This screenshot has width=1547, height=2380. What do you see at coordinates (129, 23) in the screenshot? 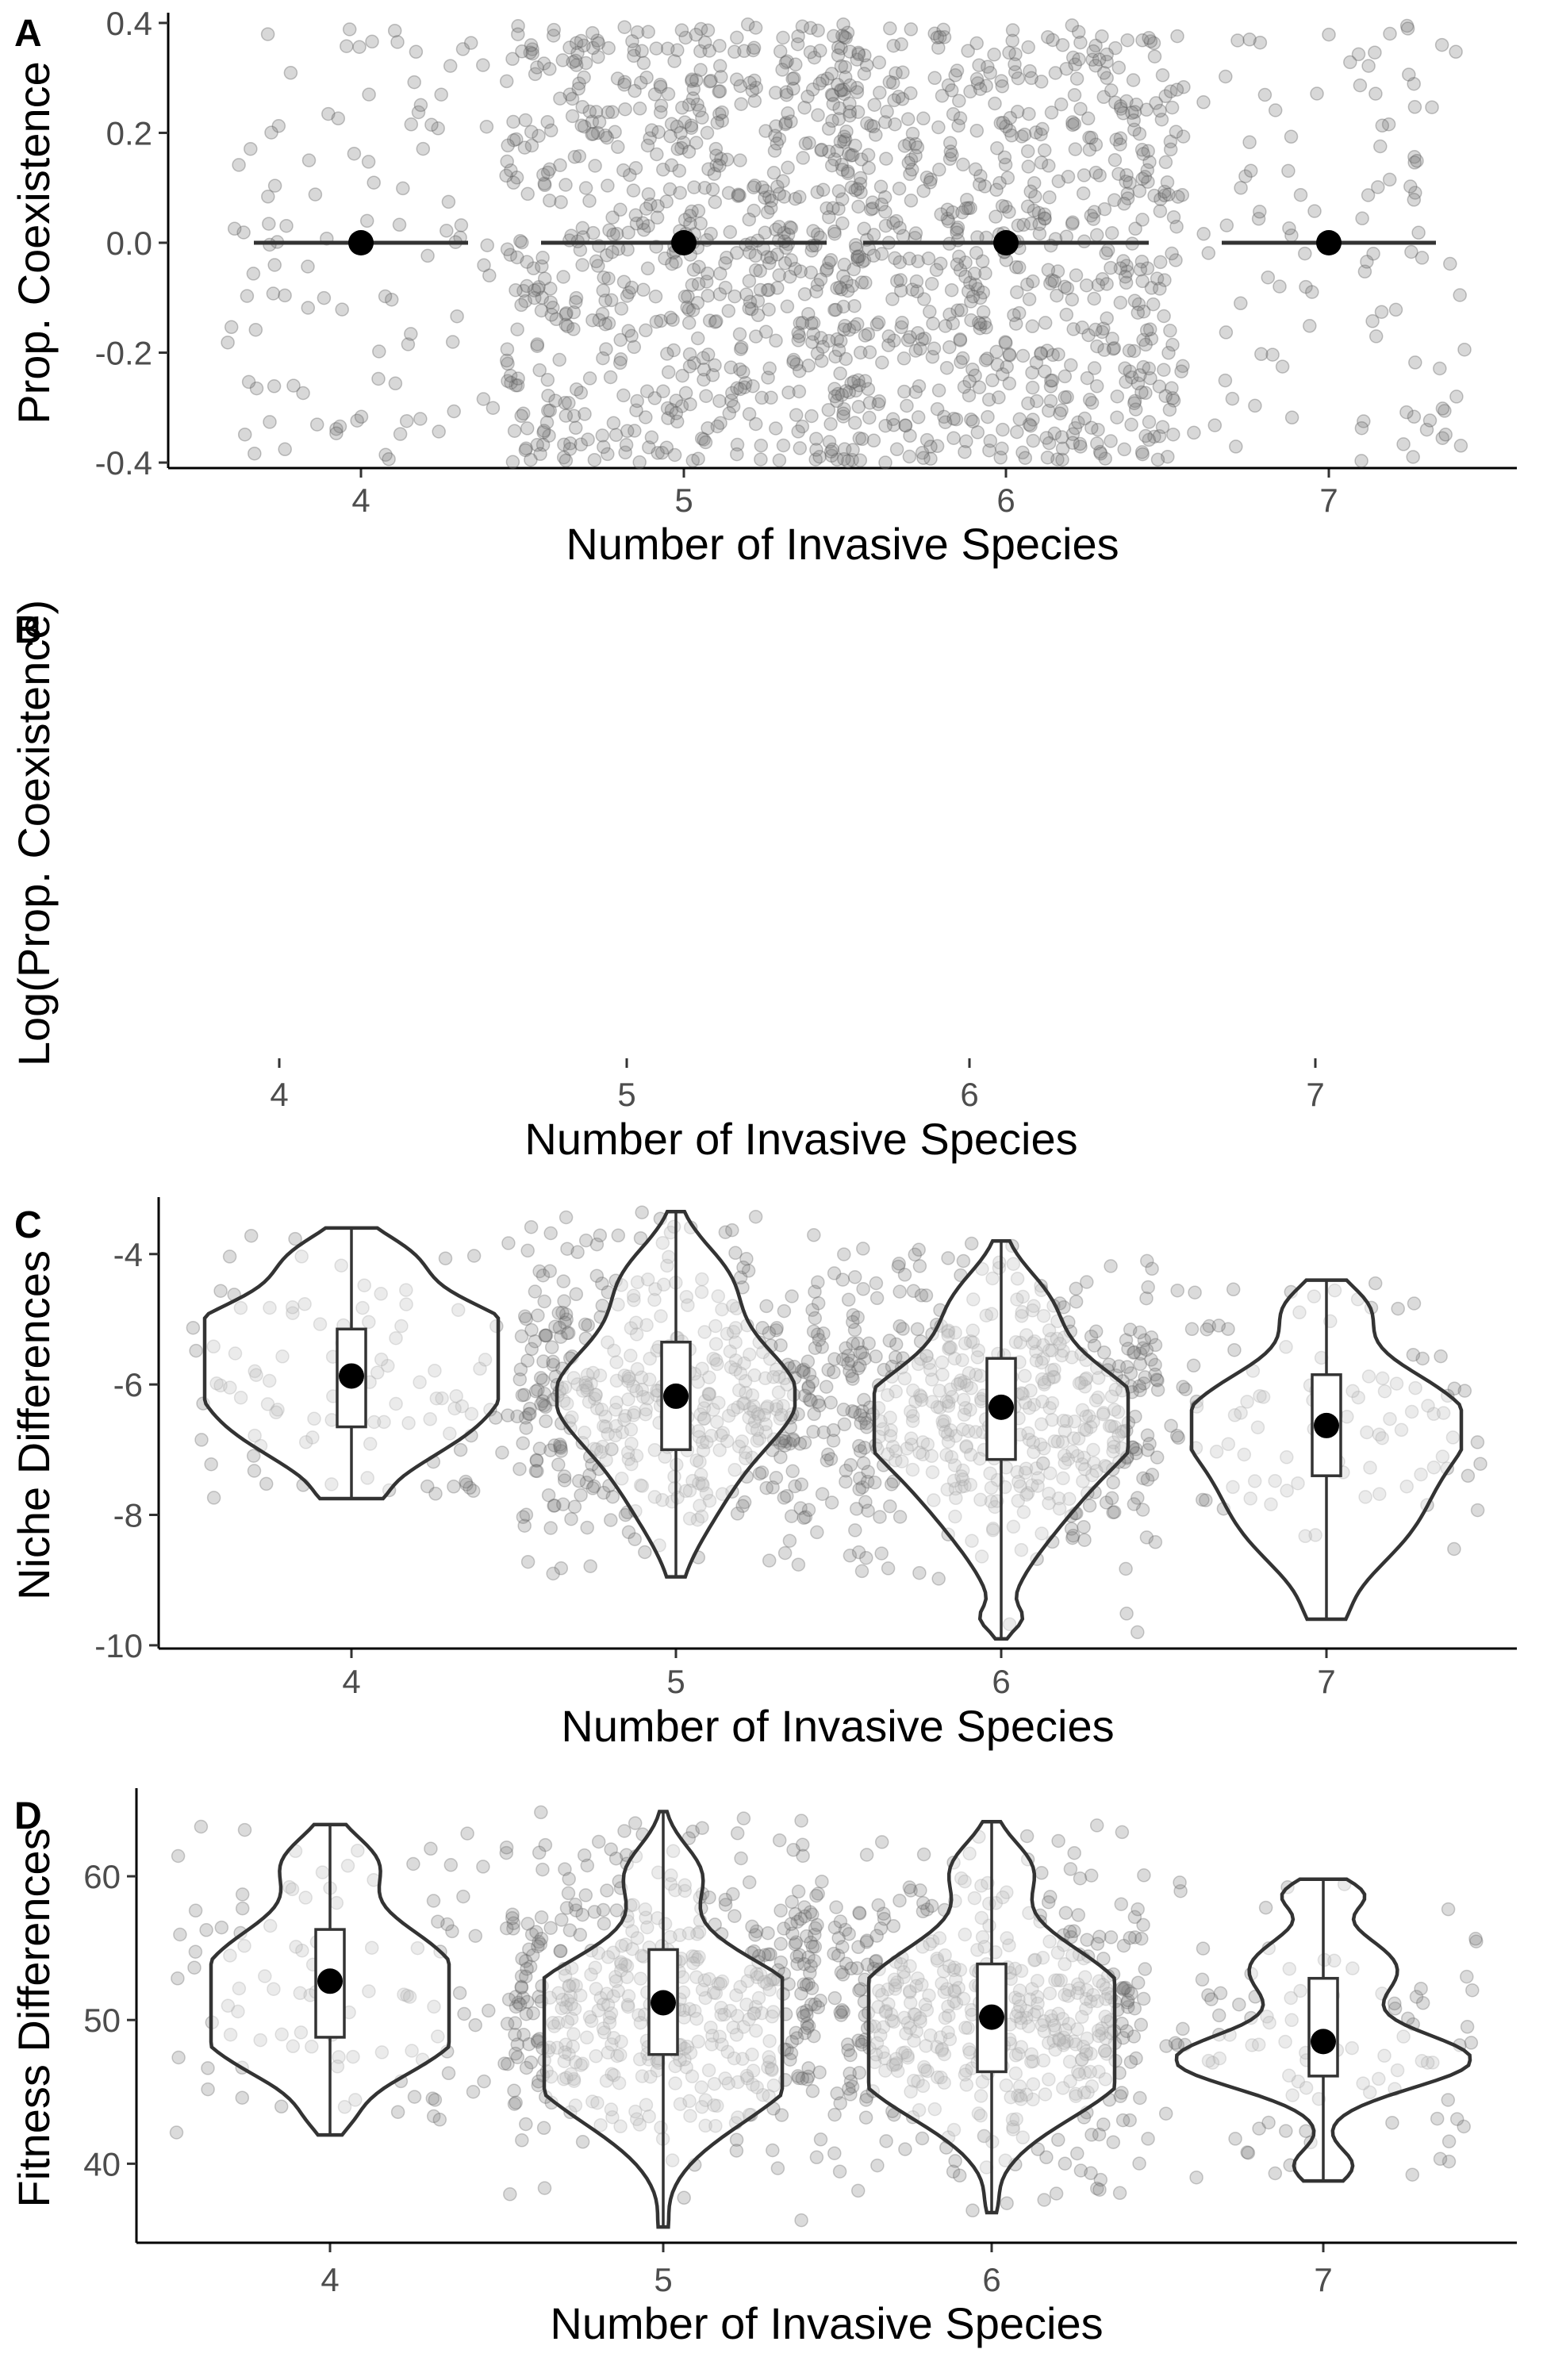
I see `y-tick-label: 0.4` at bounding box center [129, 23].